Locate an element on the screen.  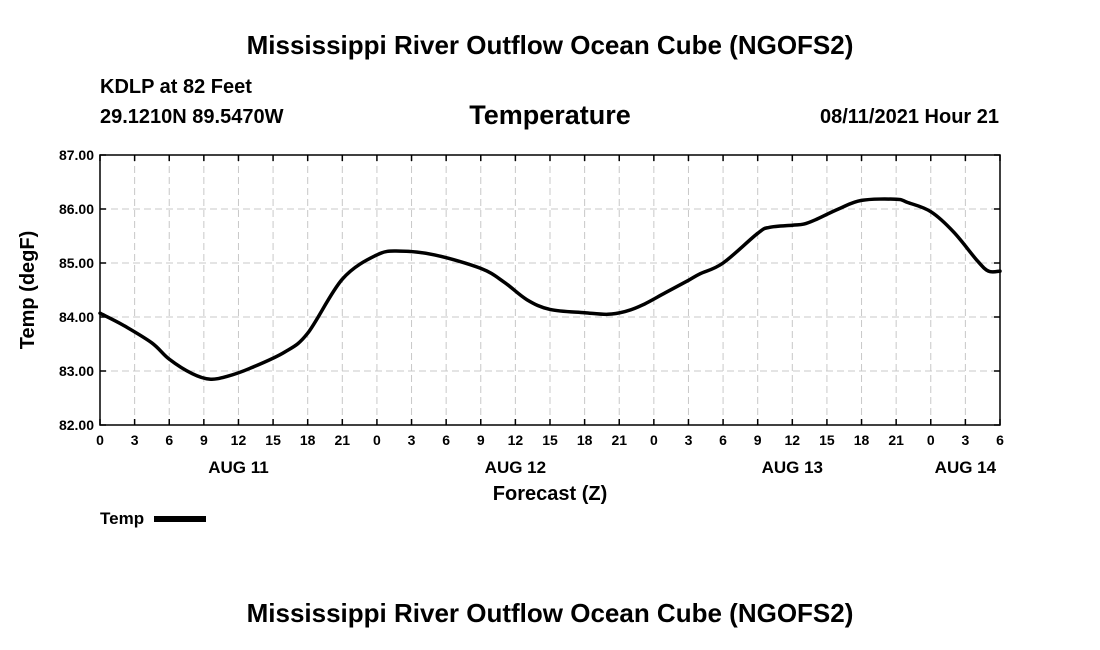
day-label: AUG 12 is located at coordinates (515, 467).